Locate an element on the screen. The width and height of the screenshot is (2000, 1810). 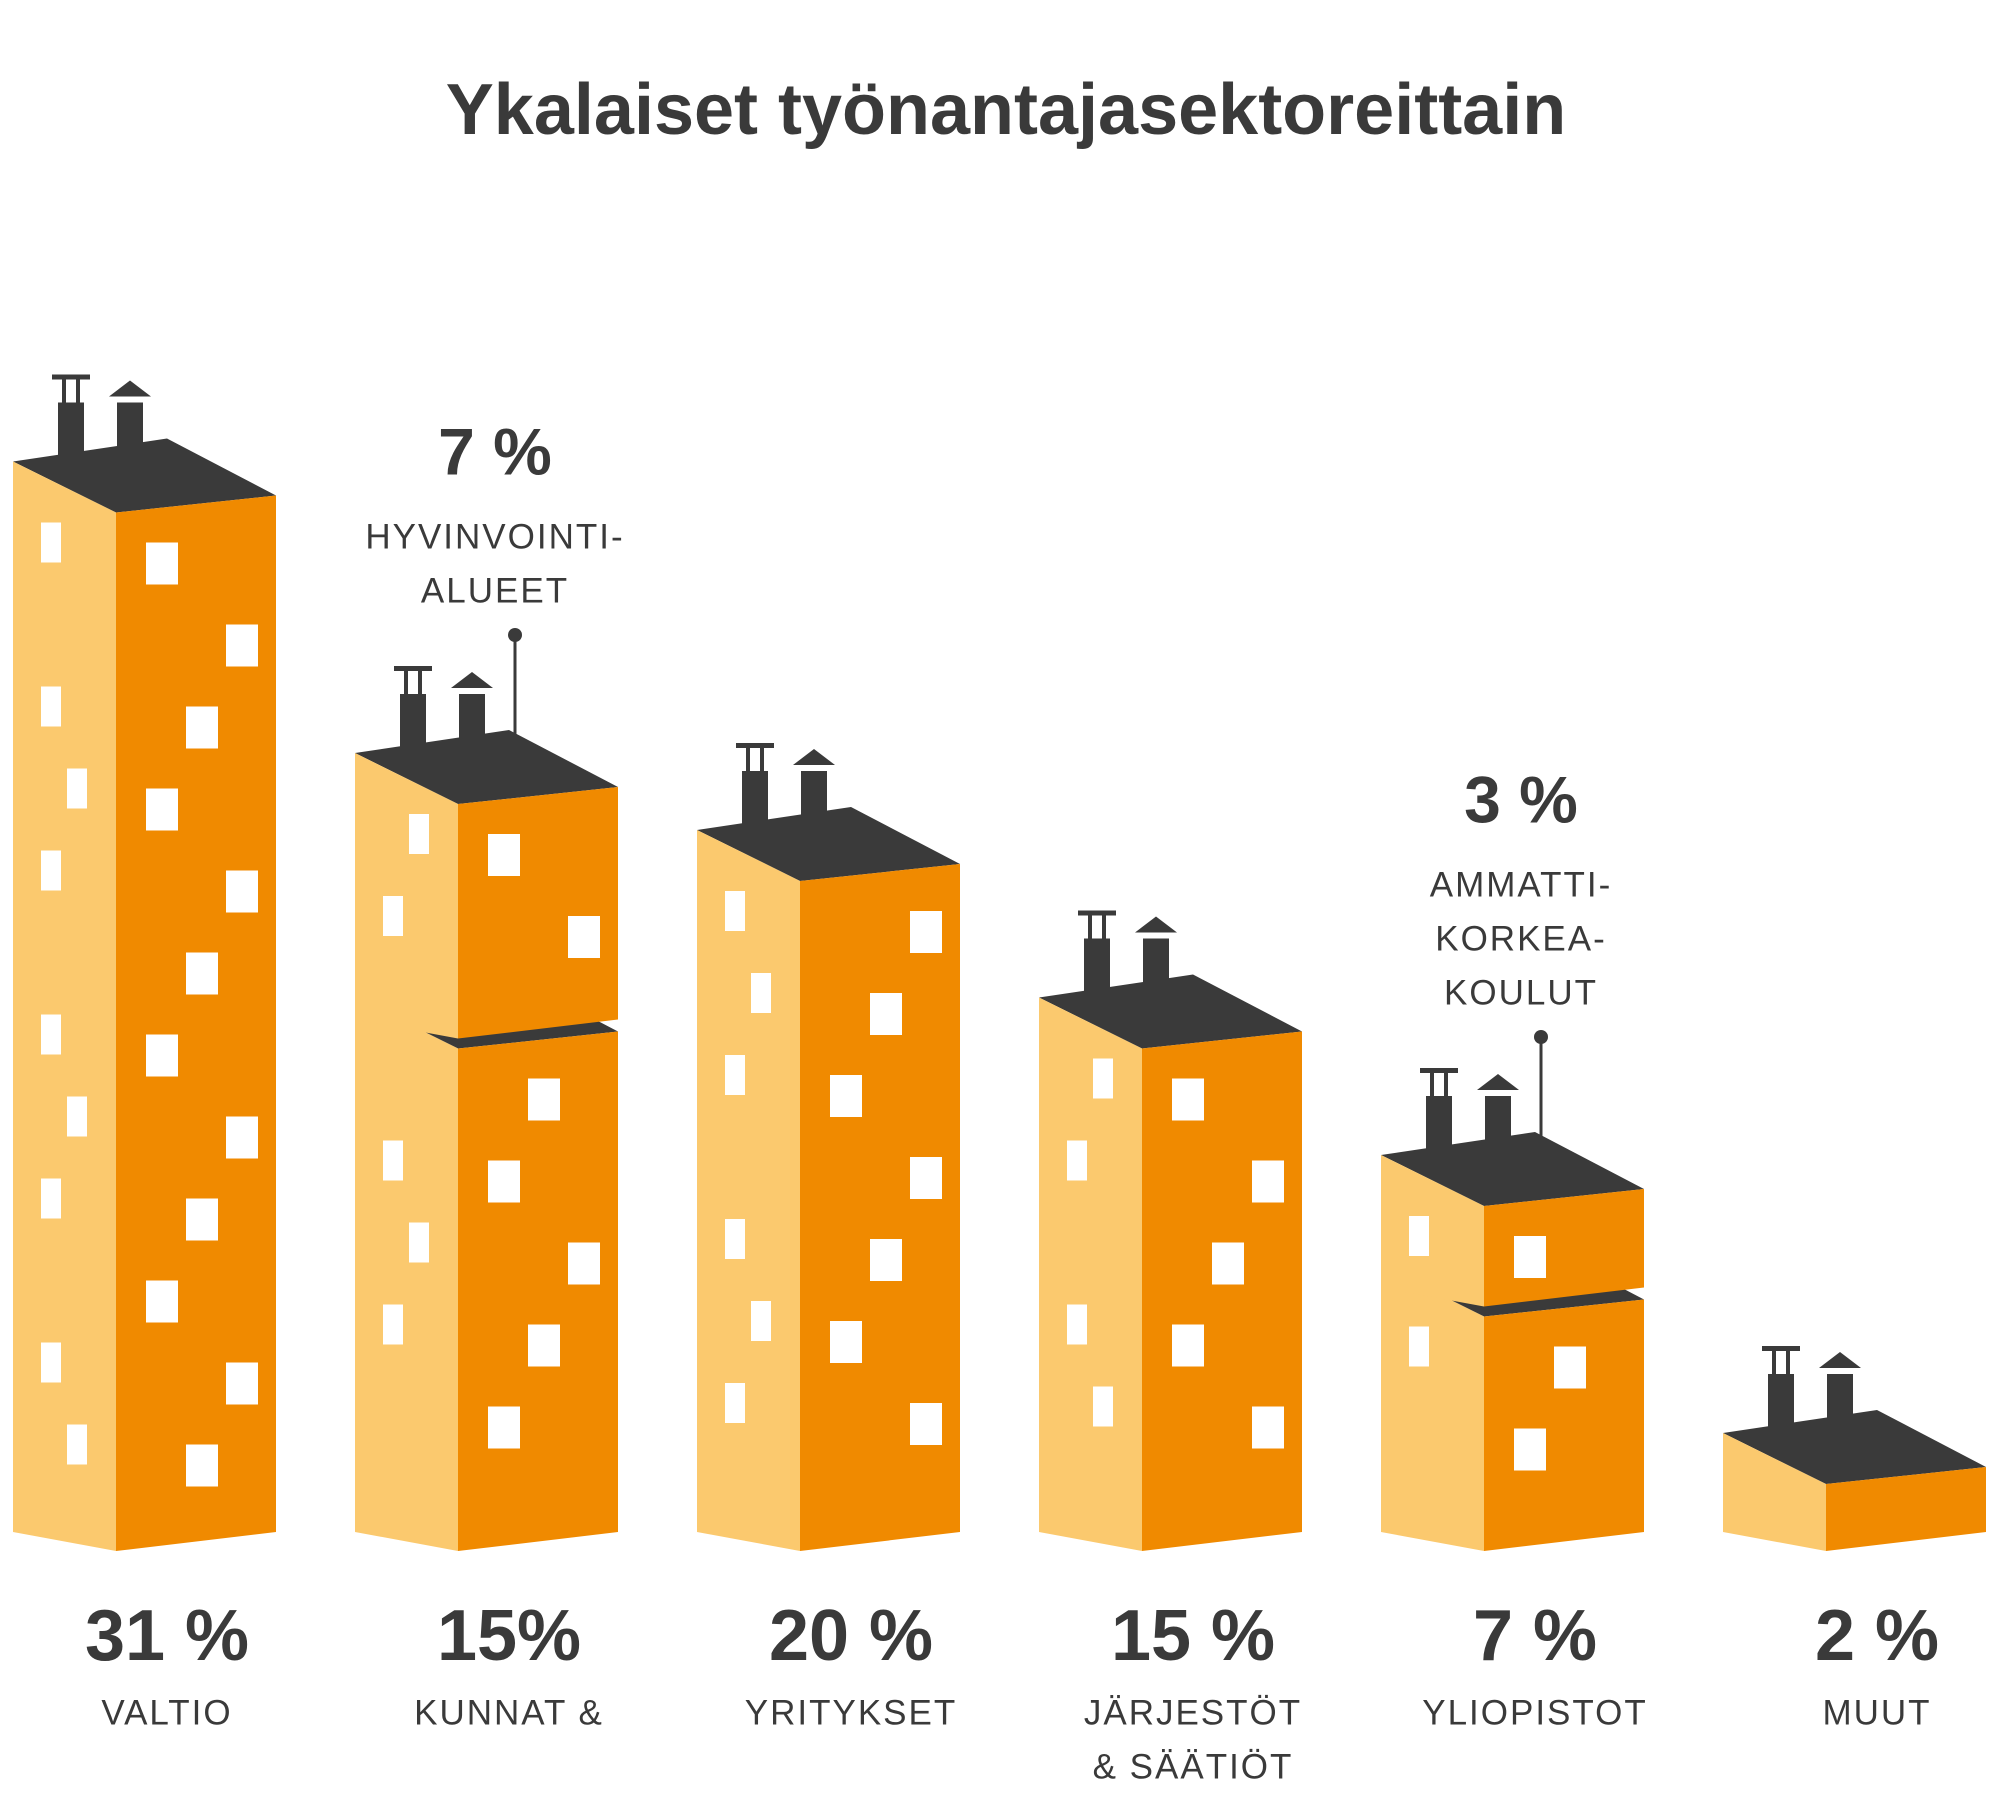
value-label: 31 % is located at coordinates (167, 1636).